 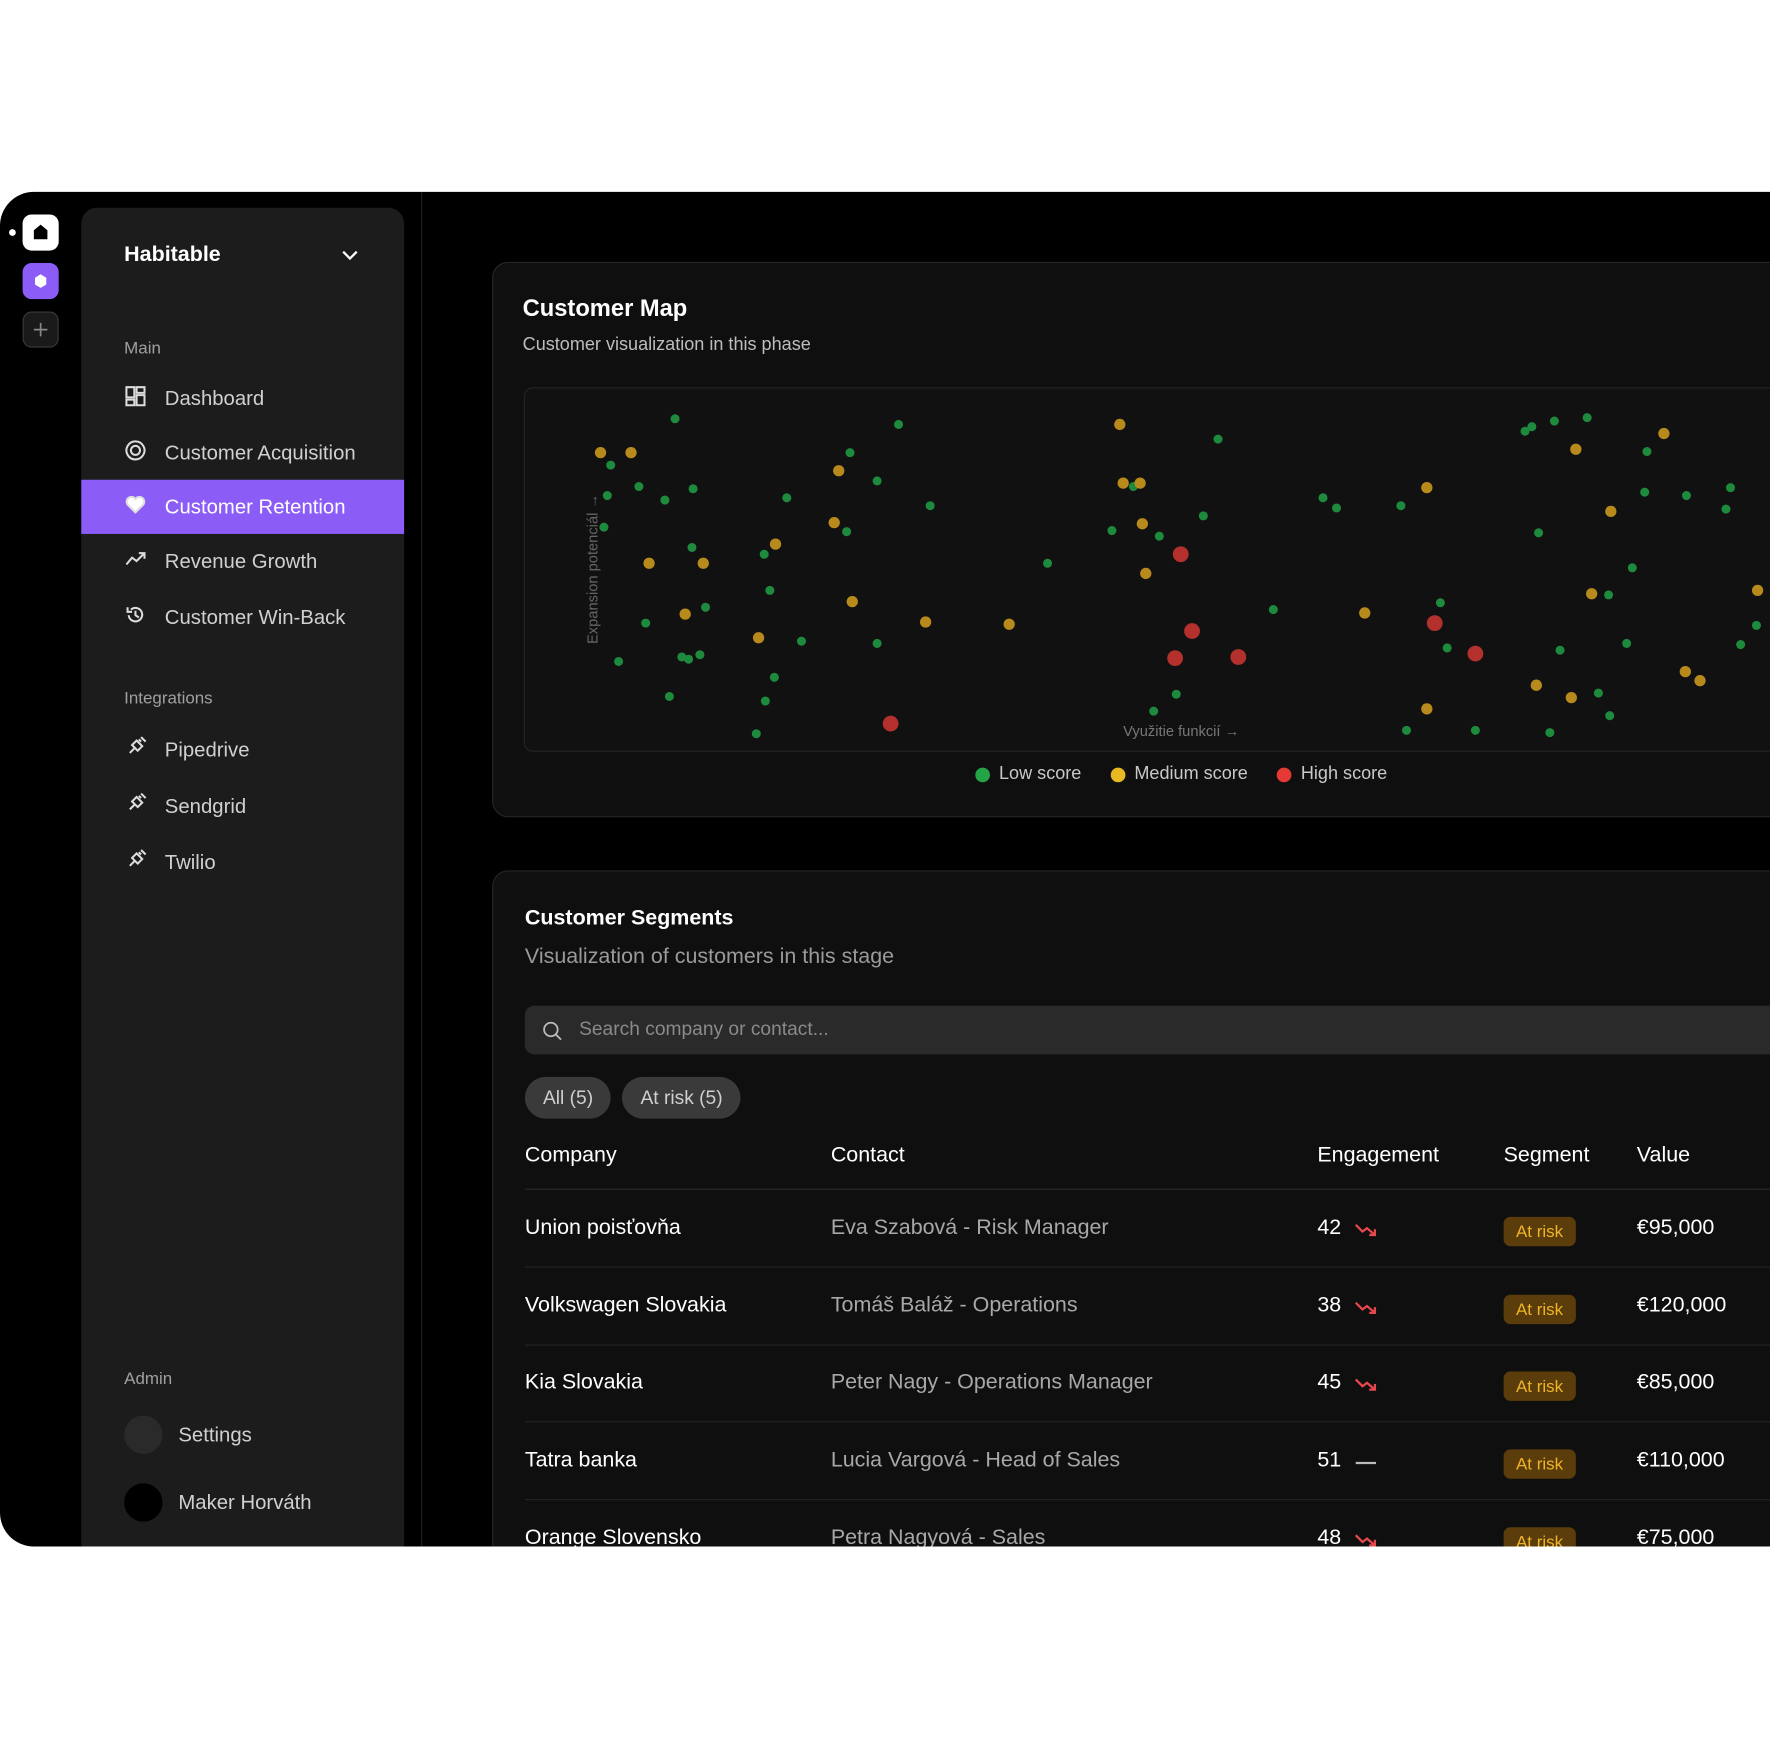 What do you see at coordinates (40, 232) in the screenshot?
I see `home-button` at bounding box center [40, 232].